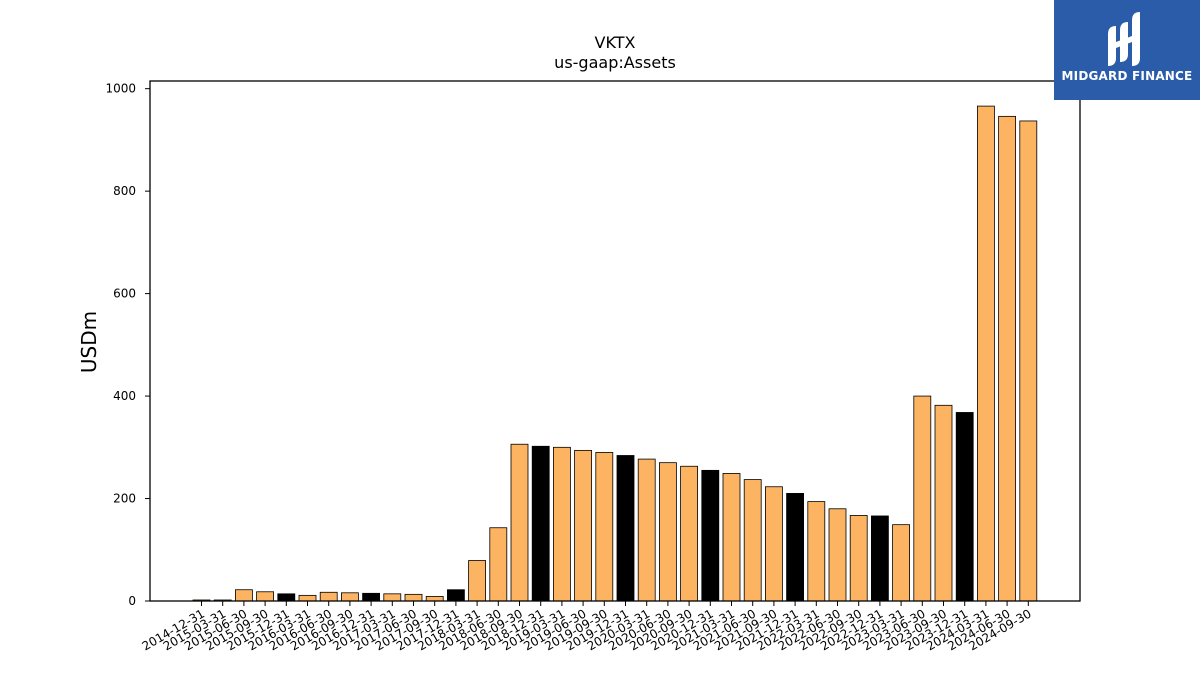 This screenshot has width=1200, height=675. I want to click on y-tick-label: 400, so click(124, 396).